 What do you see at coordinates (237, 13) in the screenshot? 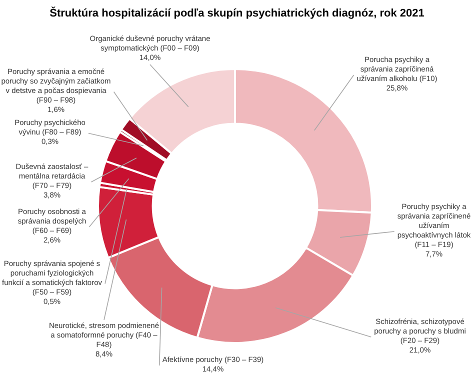
I see `chart-title: Štruktúra hospitalizácií podľa skupín psychiatrických diagnóz, rok 2021` at bounding box center [237, 13].